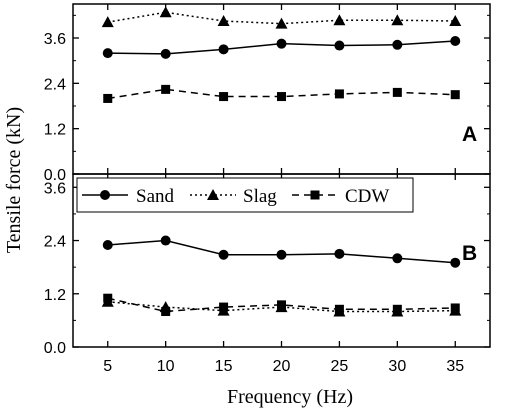  What do you see at coordinates (397, 366) in the screenshot?
I see `x-tick-label: 30` at bounding box center [397, 366].